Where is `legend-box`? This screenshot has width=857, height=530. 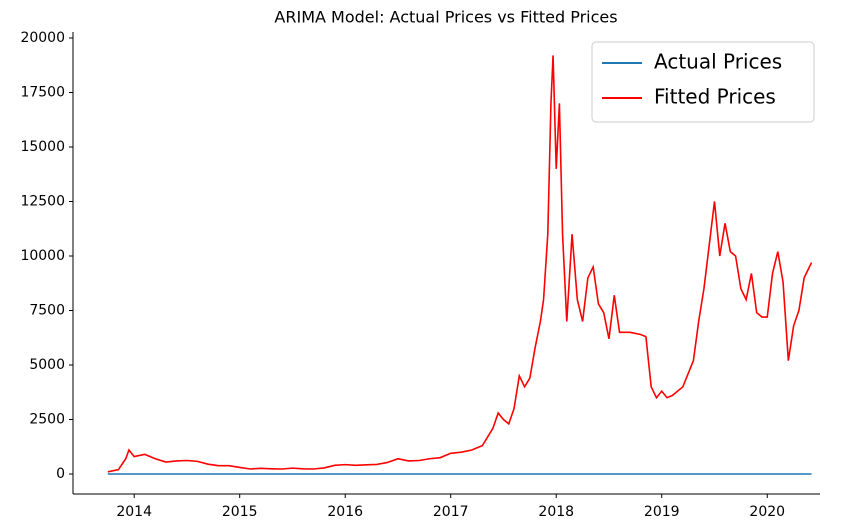
legend-box is located at coordinates (703, 82).